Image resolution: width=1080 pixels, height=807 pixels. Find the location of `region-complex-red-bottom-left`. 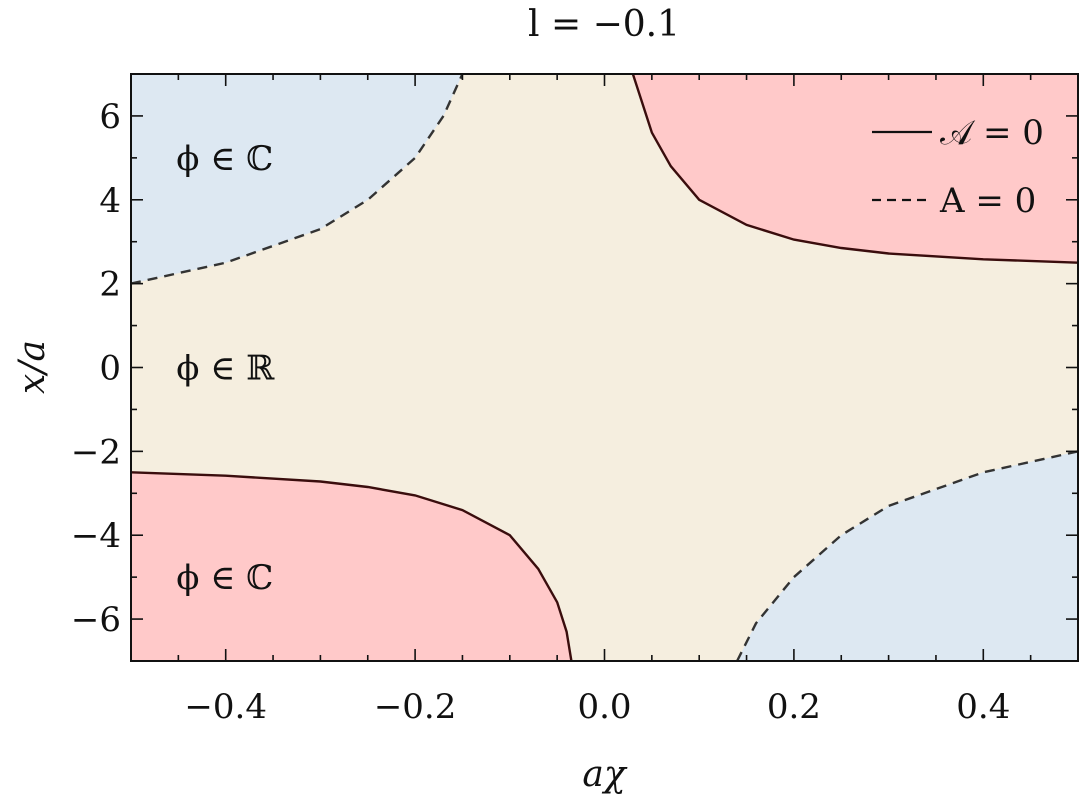

region-complex-red-bottom-left is located at coordinates (351, 566).